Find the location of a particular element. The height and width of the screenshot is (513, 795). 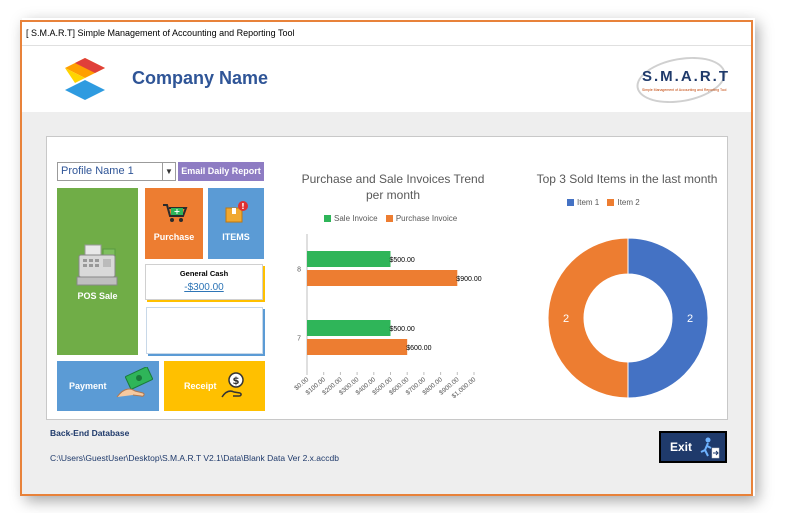

logo-text: S.M.A.R.T is located at coordinates (686, 76).